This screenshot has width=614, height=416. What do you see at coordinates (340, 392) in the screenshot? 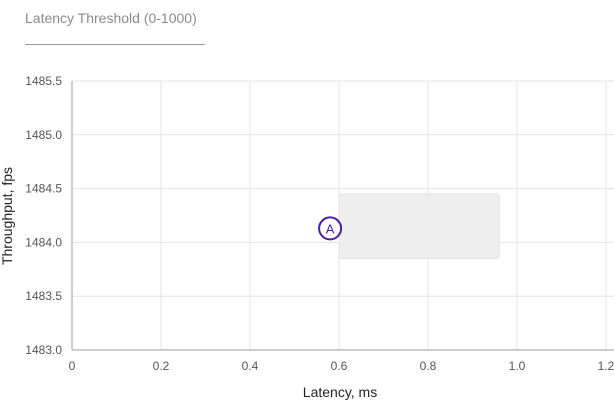
I see `x-axis-title: Latency, ms` at bounding box center [340, 392].